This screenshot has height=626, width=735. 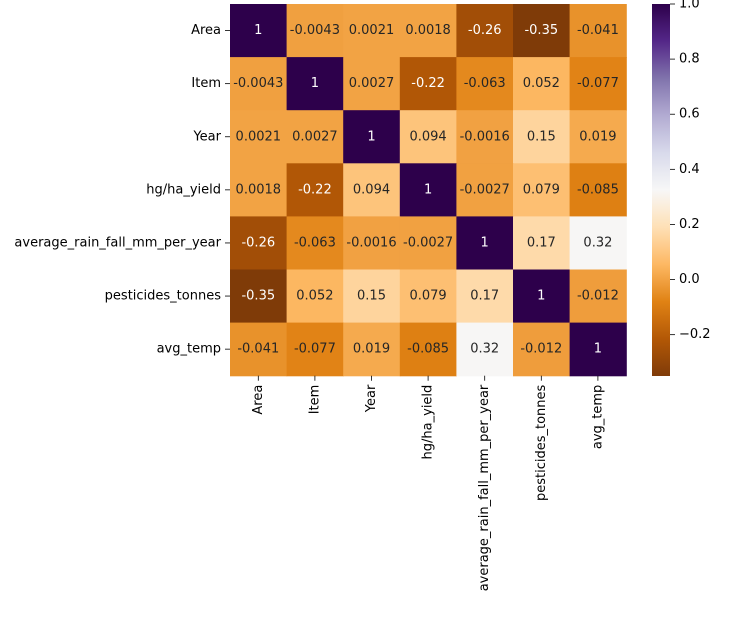 I want to click on cell-annotation: 0.32, so click(x=484, y=349).